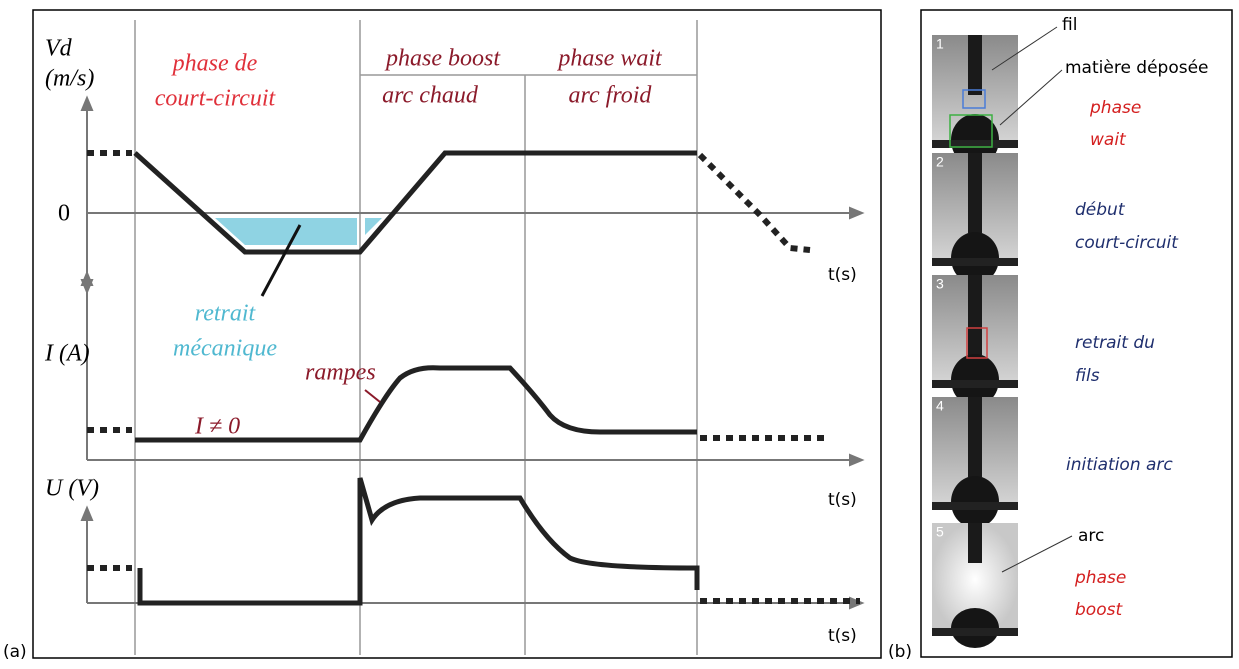 Image resolution: width=1239 pixels, height=669 pixels. What do you see at coordinates (1108, 140) in the screenshot?
I see `annotation: wait` at bounding box center [1108, 140].